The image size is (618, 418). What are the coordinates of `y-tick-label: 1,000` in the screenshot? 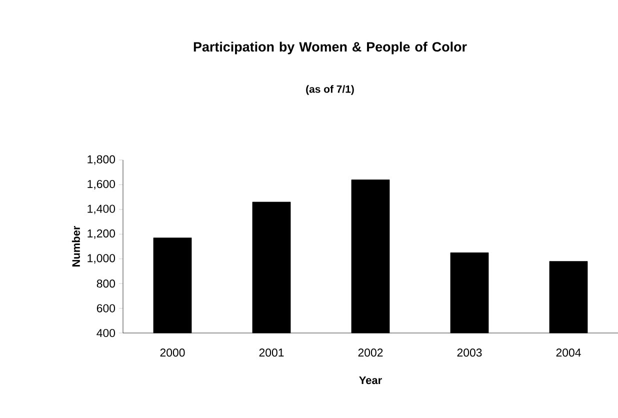 It's located at (102, 259).